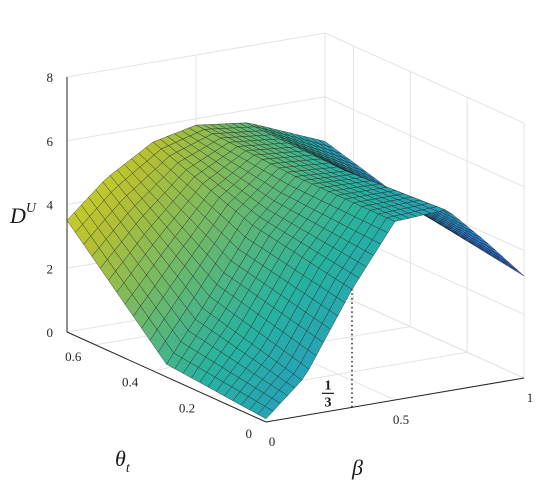  Describe the element at coordinates (50, 141) in the screenshot. I see `z-tick-label: 6` at that location.